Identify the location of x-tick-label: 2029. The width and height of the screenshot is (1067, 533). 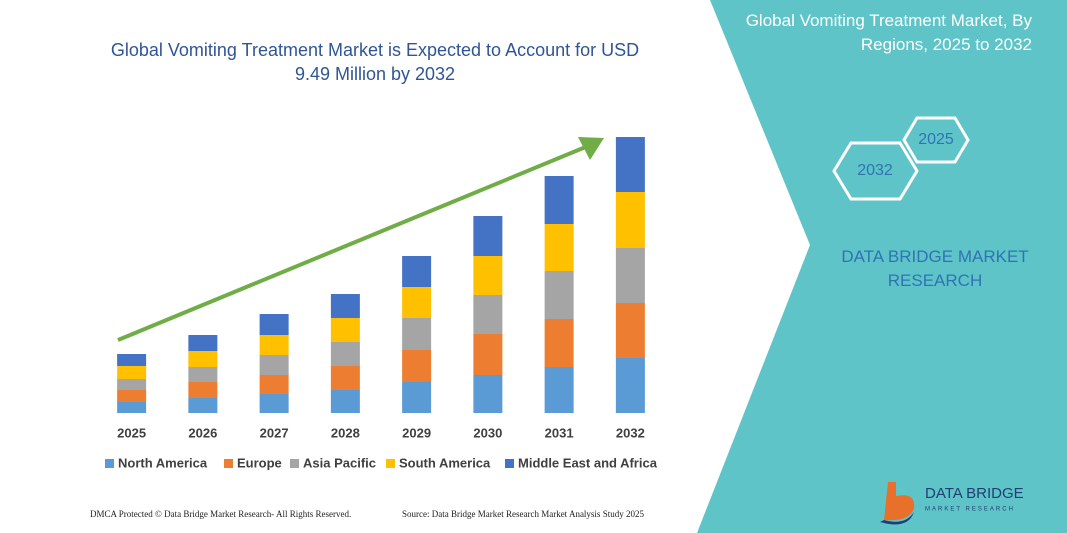
(416, 432).